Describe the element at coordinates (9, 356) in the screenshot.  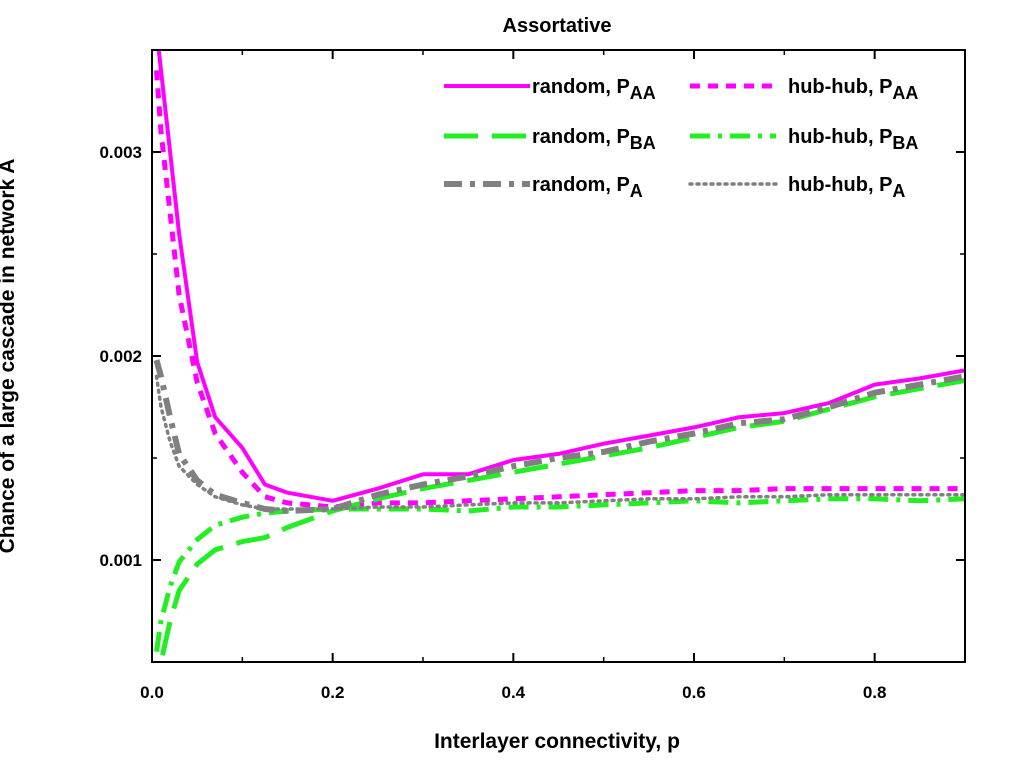
I see `y-axis-label: Chance of a large cascade in network A` at that location.